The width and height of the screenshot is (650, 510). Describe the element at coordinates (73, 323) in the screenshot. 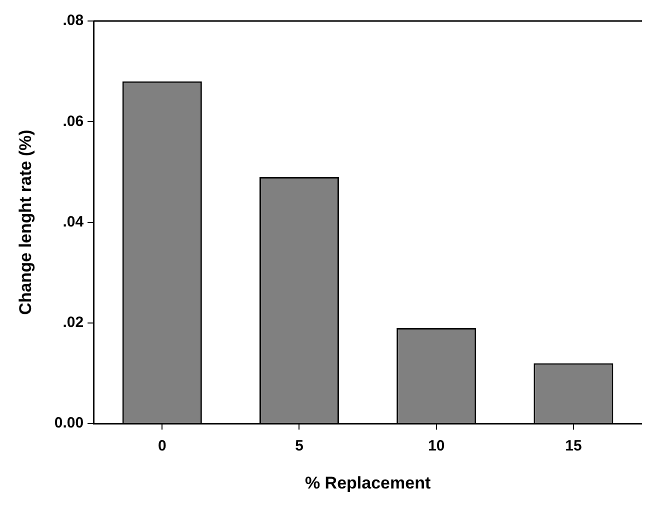

I see `y-tick-label: .02` at that location.